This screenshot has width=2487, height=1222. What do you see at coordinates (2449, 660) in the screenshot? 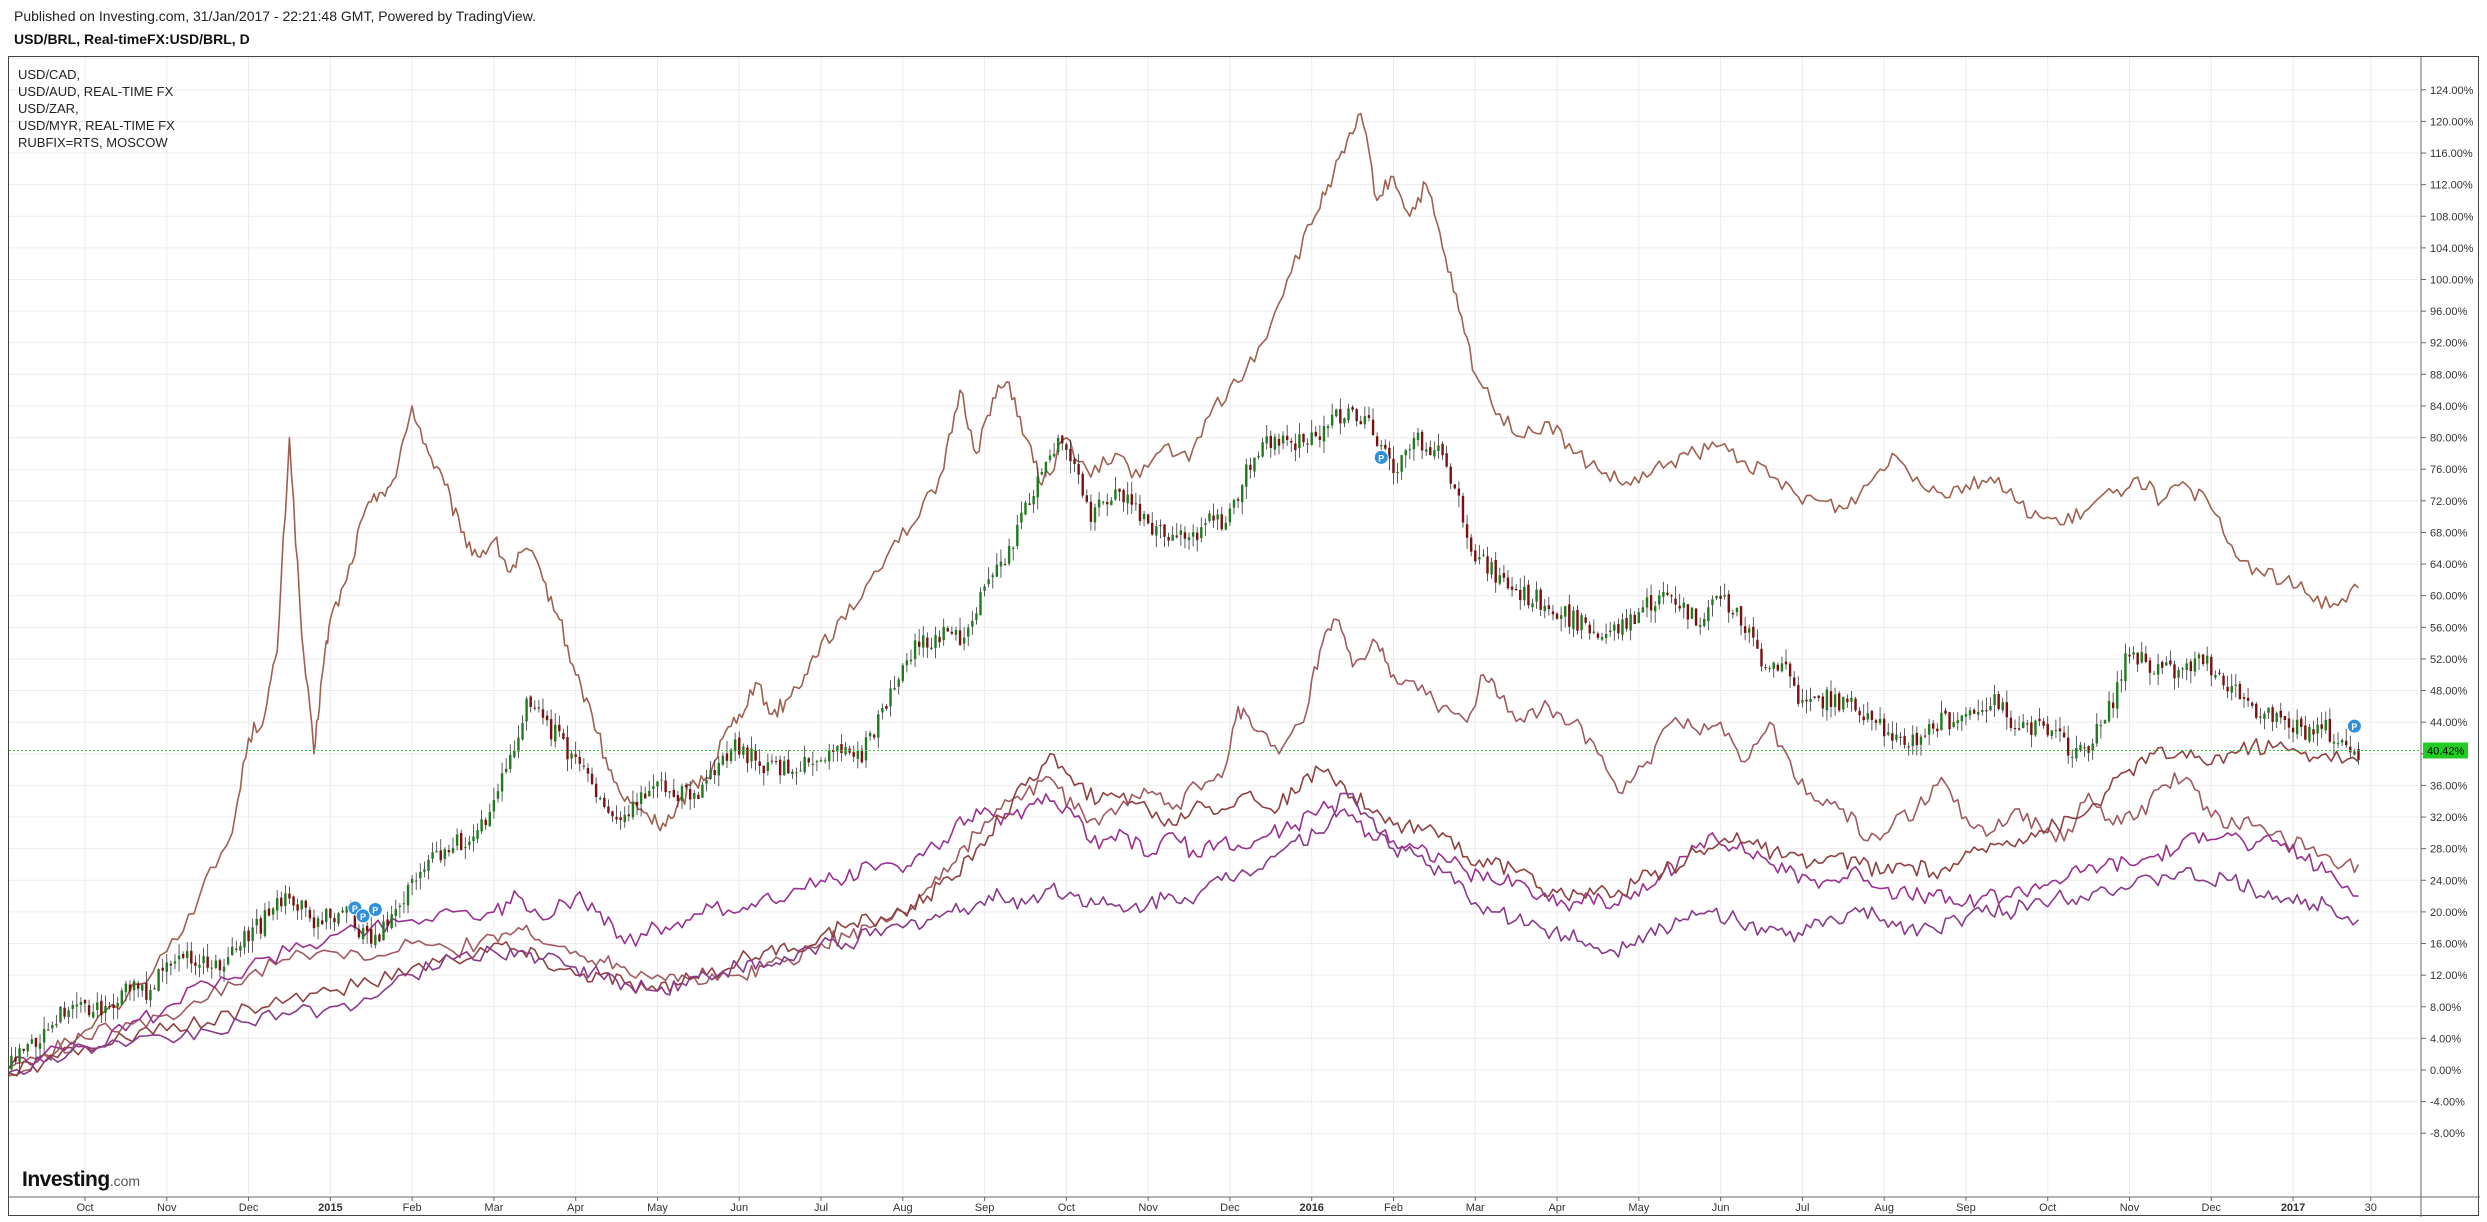
I see `y-tick-label: 52.00%` at bounding box center [2449, 660].